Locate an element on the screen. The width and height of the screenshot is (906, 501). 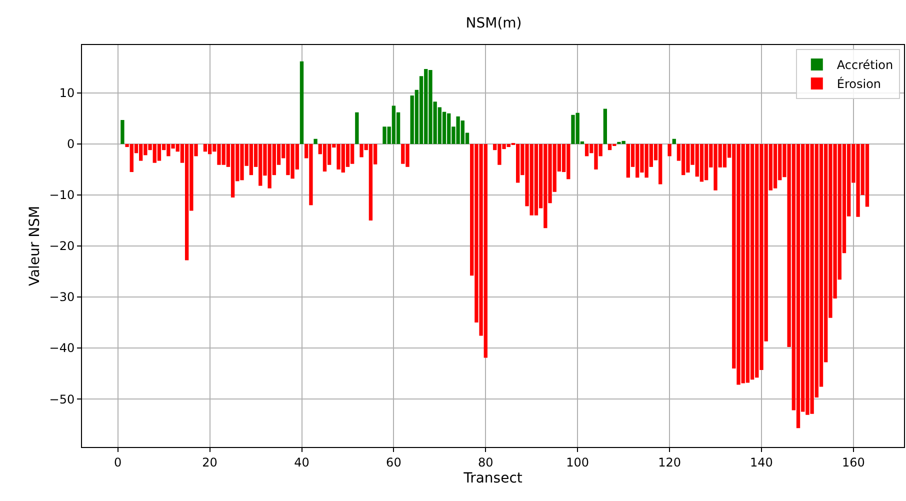
x-tick-label: 140 is located at coordinates (761, 462).